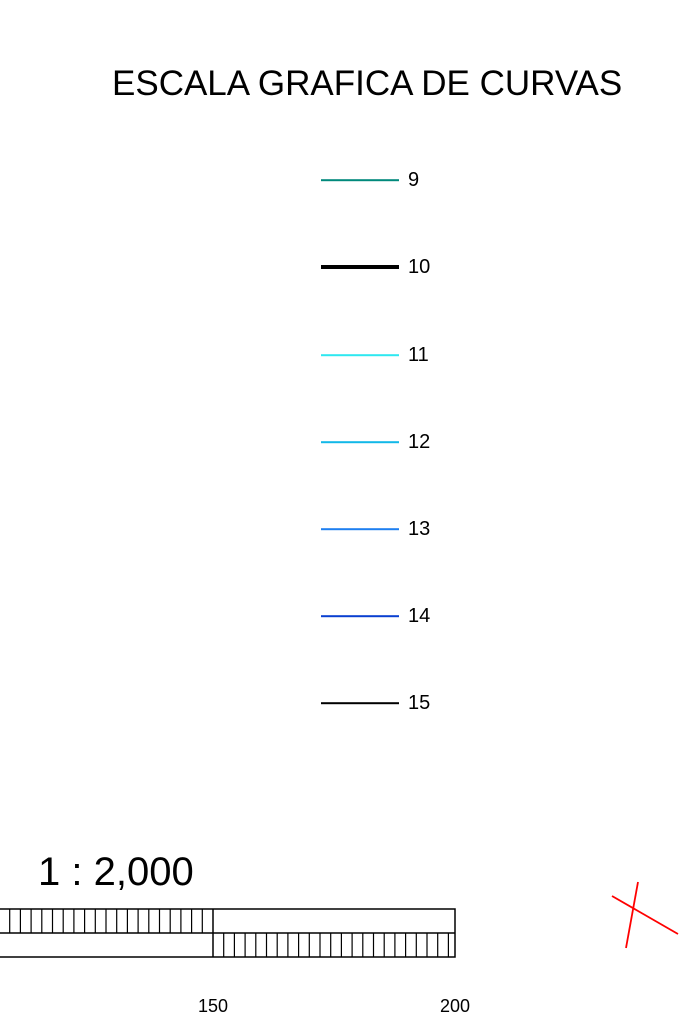 This screenshot has height=1022, width=686. I want to click on legend-label-3: 11, so click(418, 355).